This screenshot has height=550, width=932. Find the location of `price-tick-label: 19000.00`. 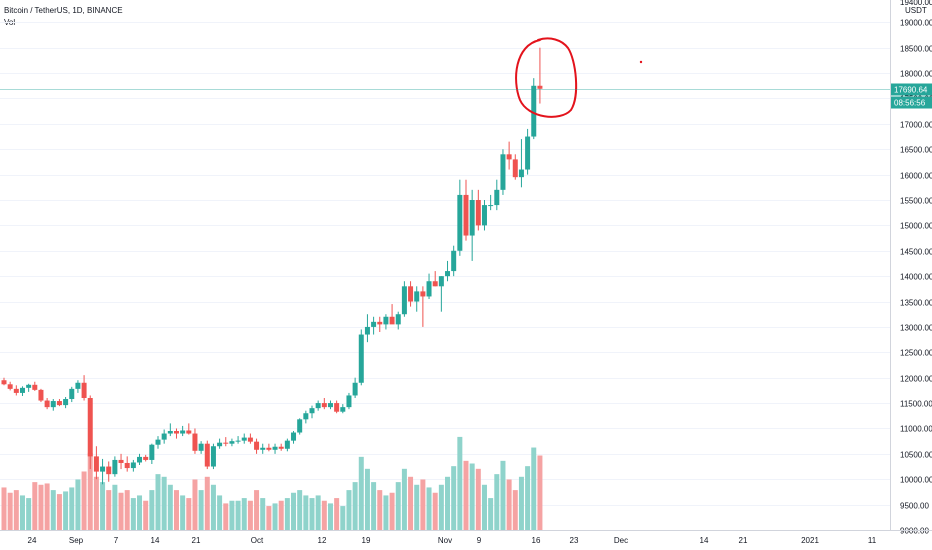

price-tick-label: 19000.00 is located at coordinates (916, 23).